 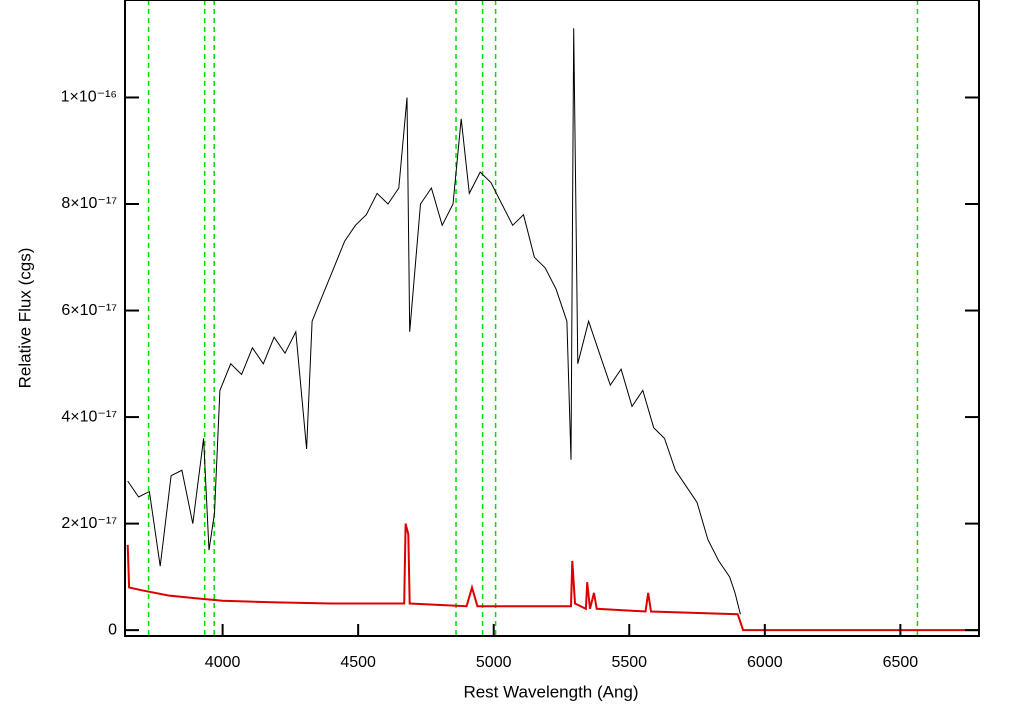 I want to click on y-tick-label: 8×10⁻¹⁷, so click(x=89, y=203).